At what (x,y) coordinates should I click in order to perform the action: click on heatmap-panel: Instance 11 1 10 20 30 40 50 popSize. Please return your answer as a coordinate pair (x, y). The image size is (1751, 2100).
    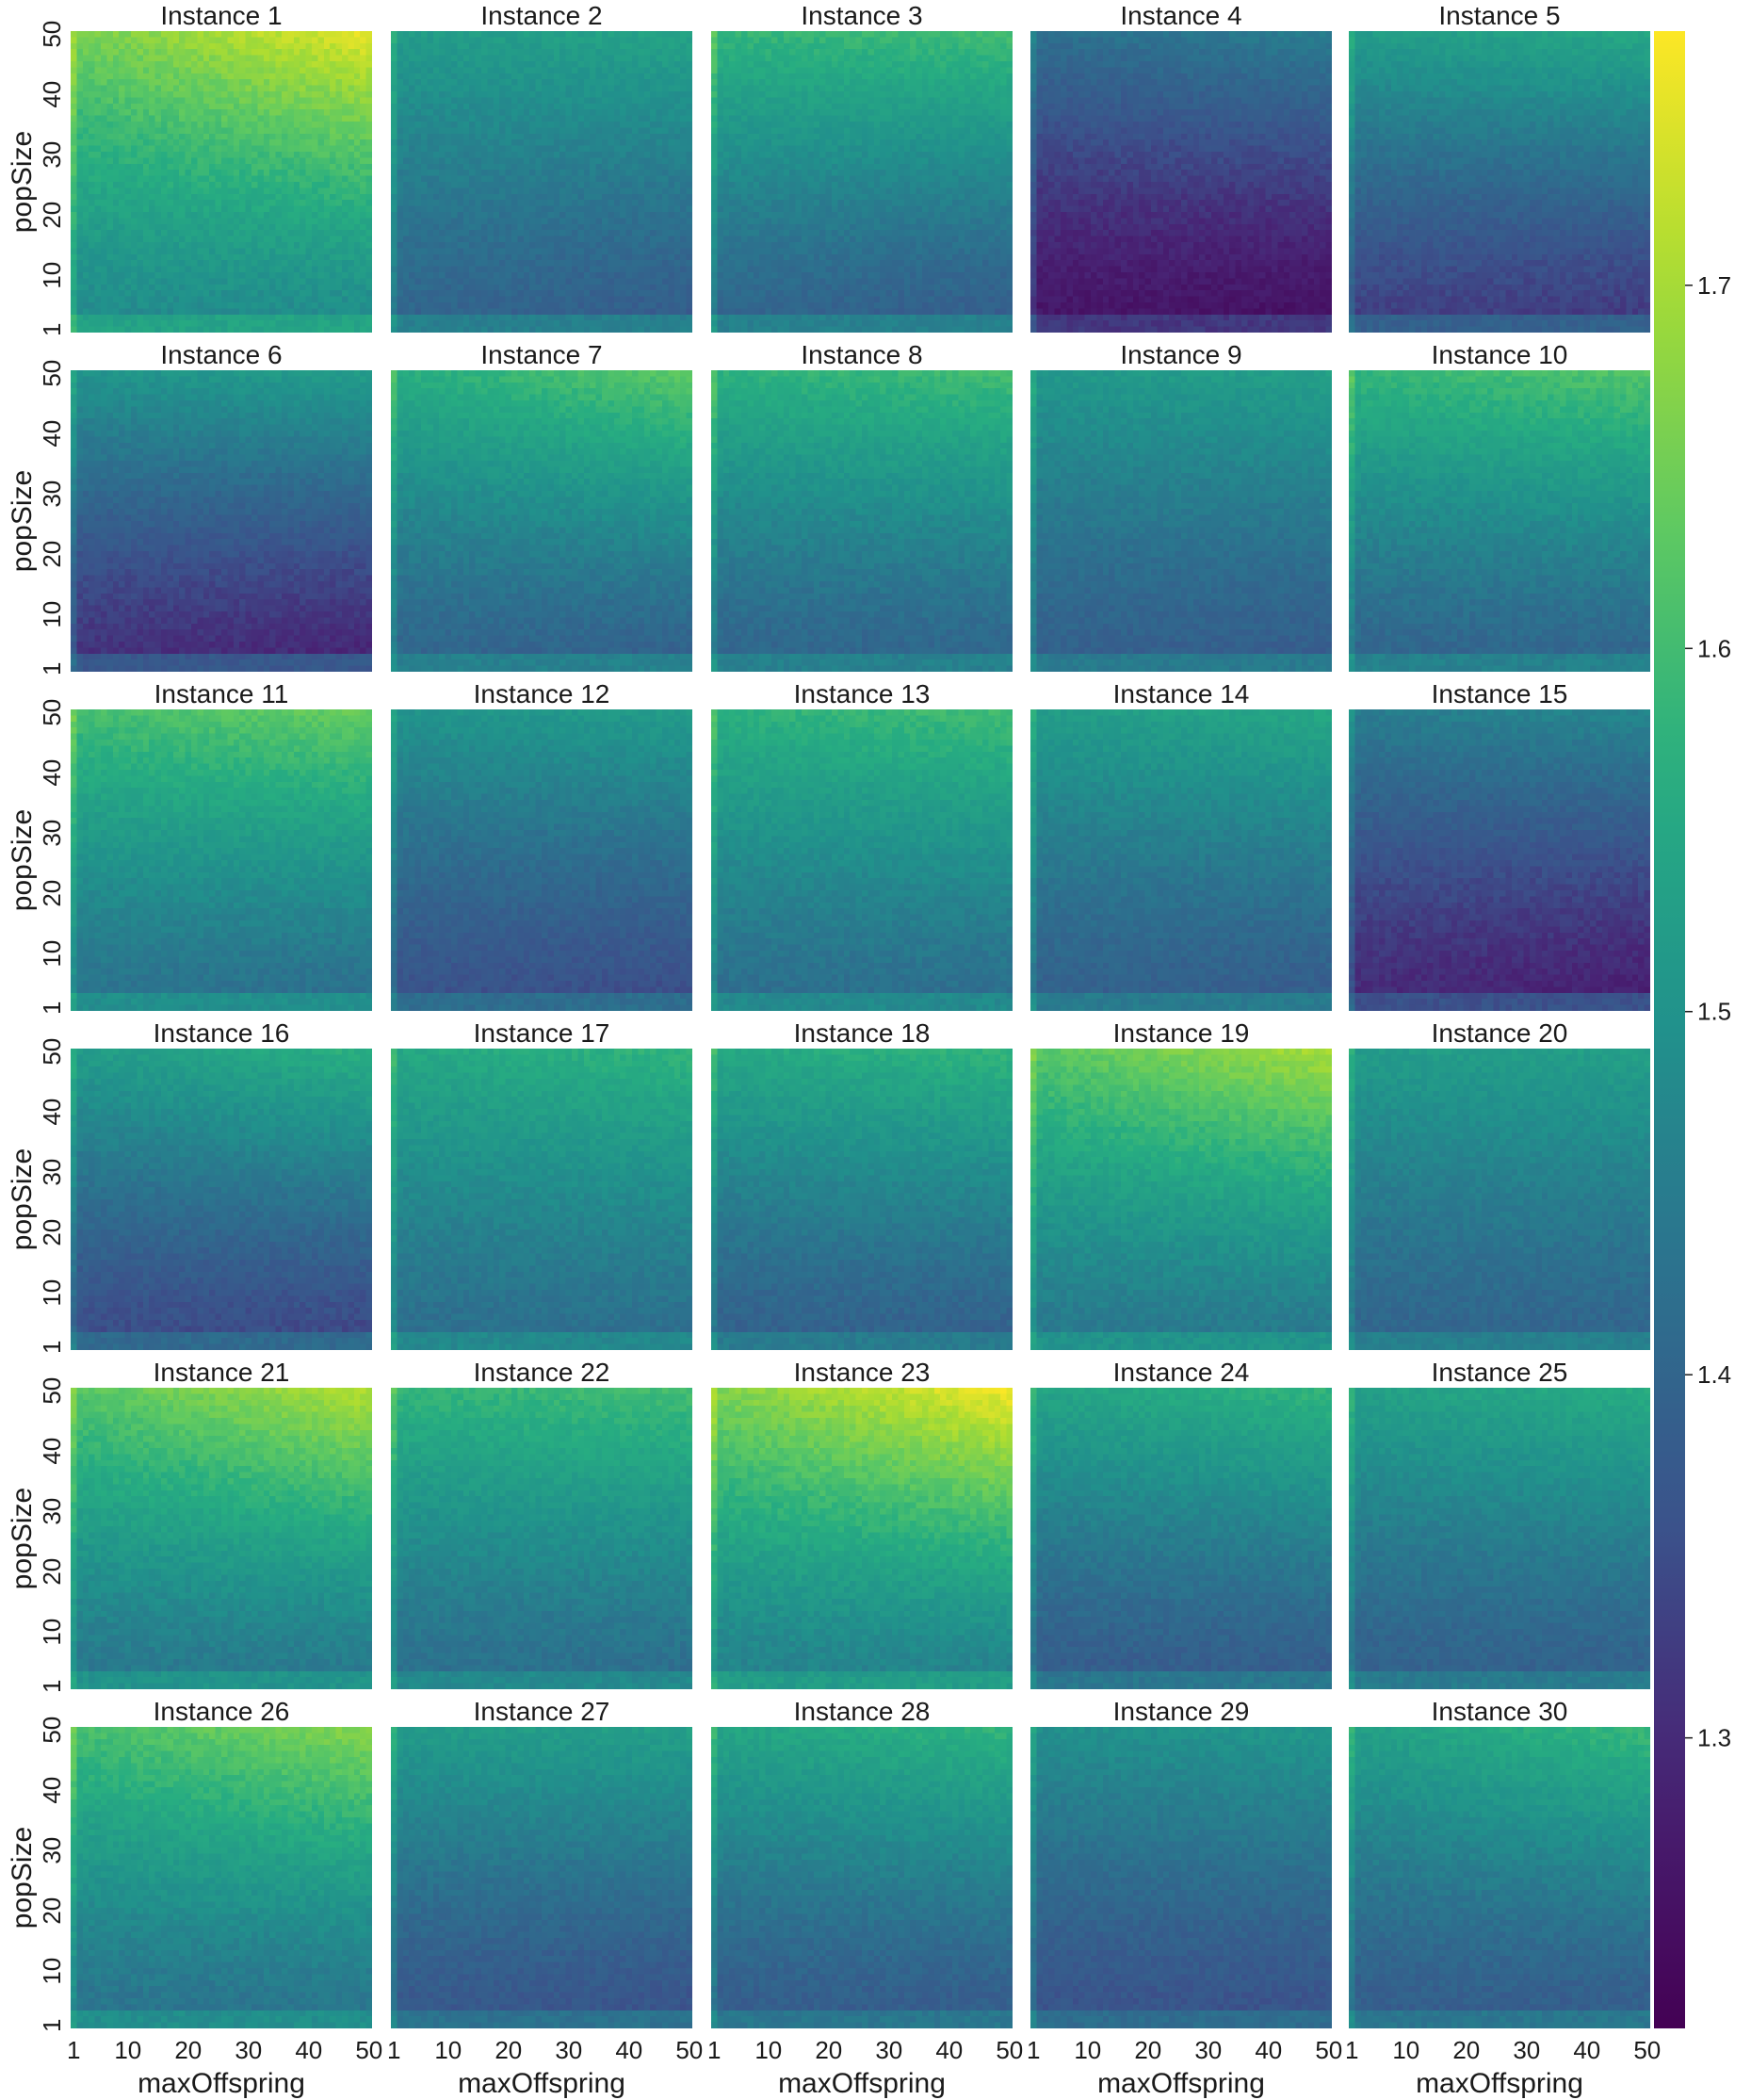
    Looking at the image, I should click on (189, 847).